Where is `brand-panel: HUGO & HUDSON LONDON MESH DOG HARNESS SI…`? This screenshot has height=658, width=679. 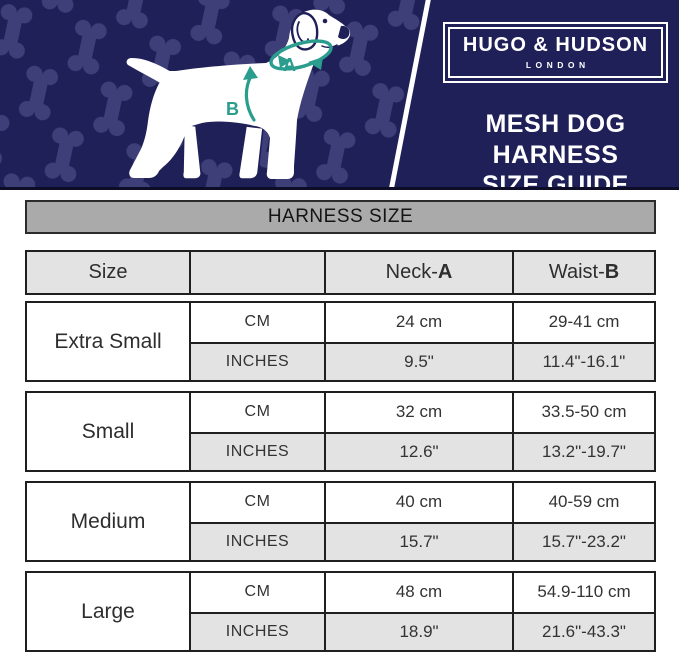
brand-panel: HUGO & HUDSON LONDON MESH DOG HARNESS SI… is located at coordinates (555, 95).